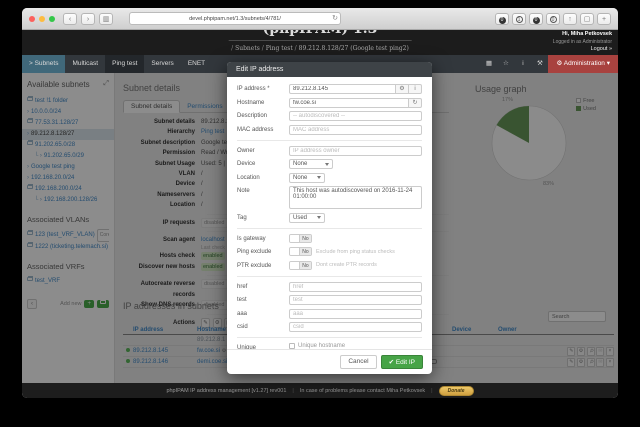 This screenshot has width=640, height=427. Describe the element at coordinates (66, 200) in the screenshot. I see `sidebar-item-subnet-child: └ › 192.168.200.128/26` at that location.